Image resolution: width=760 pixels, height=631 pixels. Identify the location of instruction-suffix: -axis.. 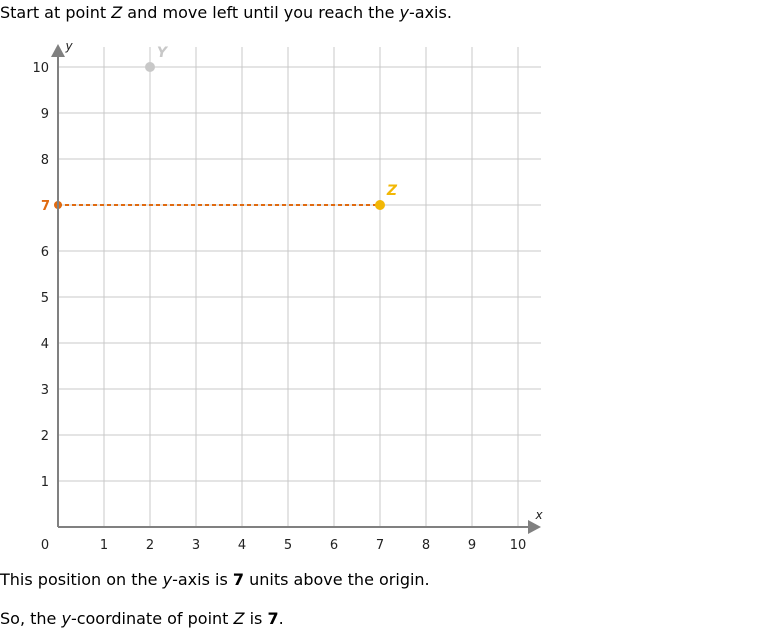
(430, 12).